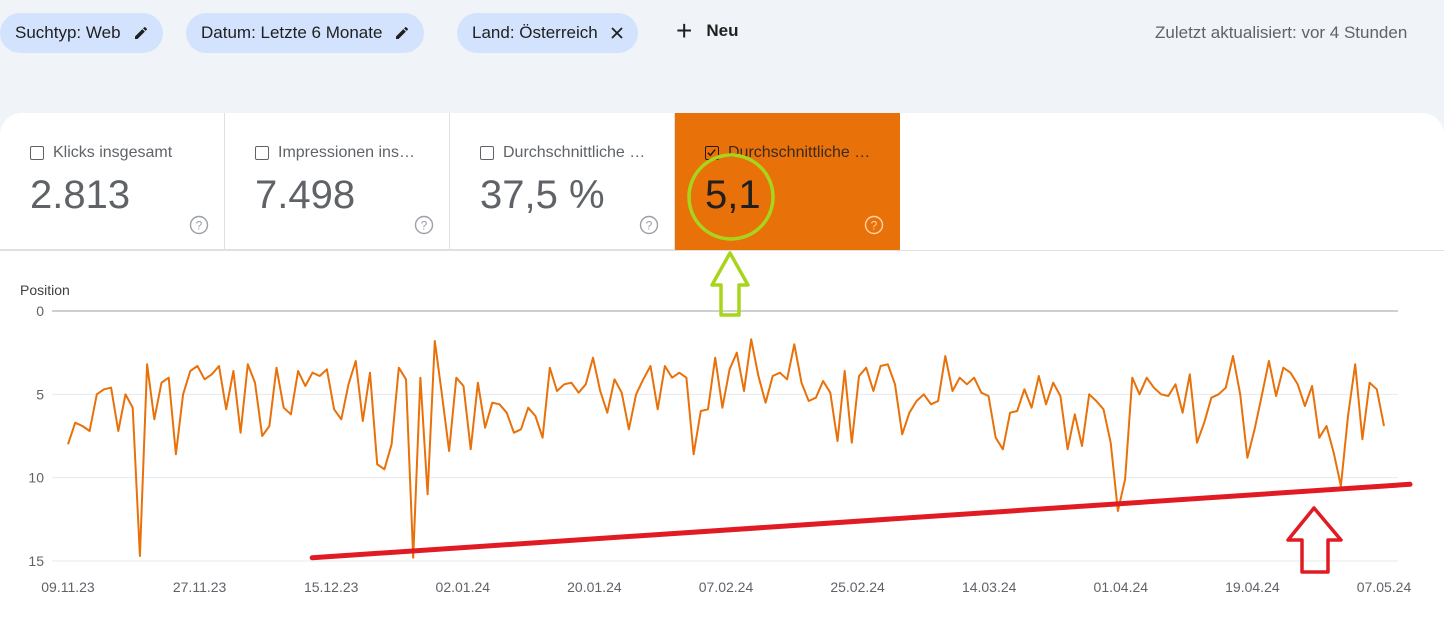 Image resolution: width=1444 pixels, height=630 pixels. Describe the element at coordinates (1121, 587) in the screenshot. I see `x-tick-label: 01.04.24` at that location.